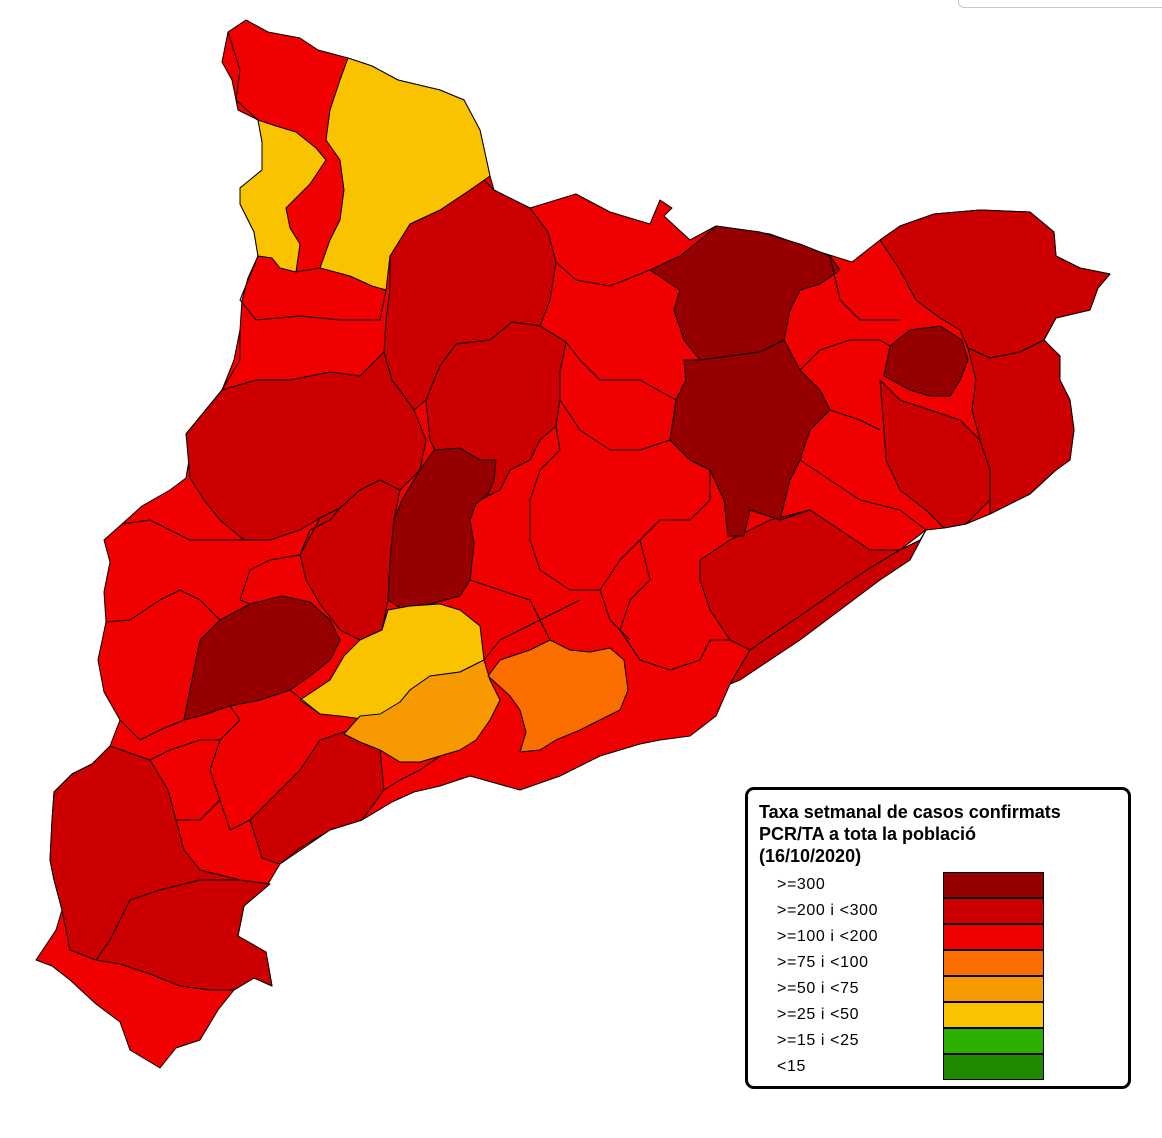  I want to click on legend-item-label: >=200 i <300, so click(828, 910).